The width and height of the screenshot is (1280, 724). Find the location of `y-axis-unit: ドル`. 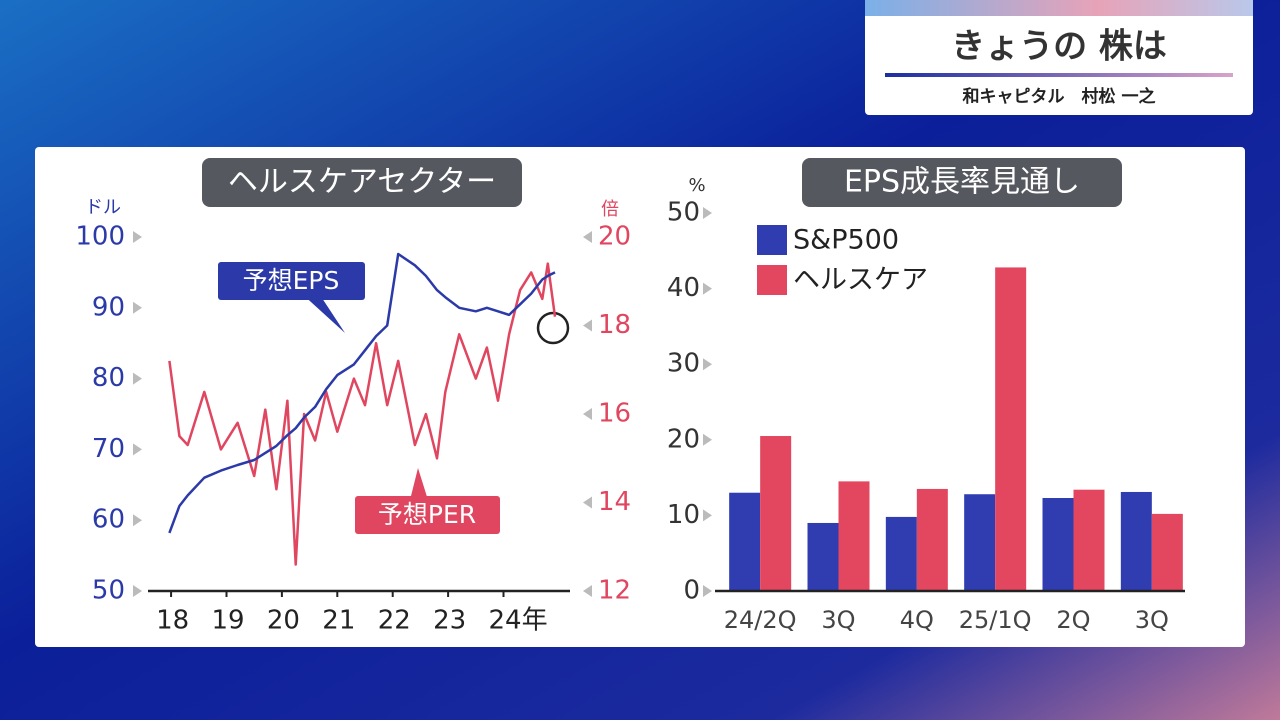

y-axis-unit: ドル is located at coordinates (103, 207).